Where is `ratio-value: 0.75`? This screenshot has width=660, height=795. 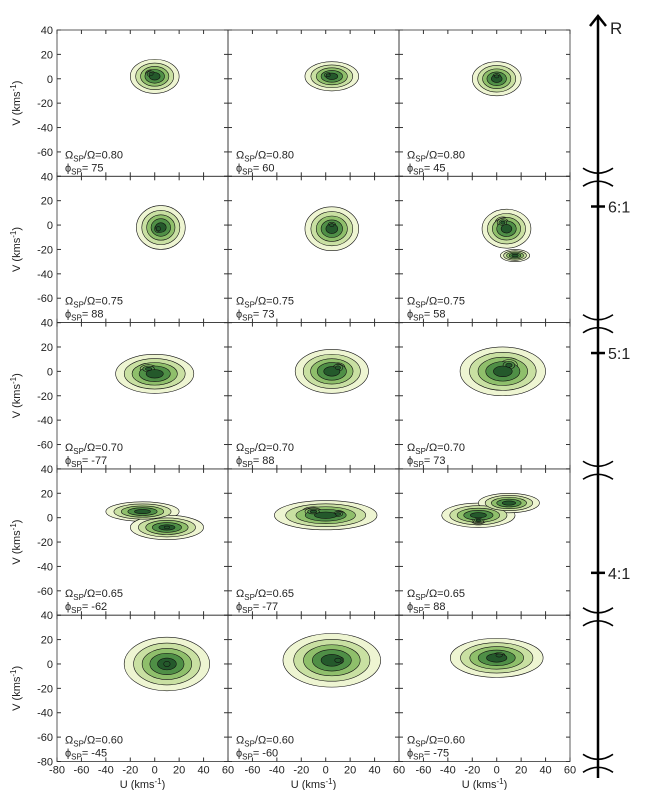 ratio-value: 0.75 is located at coordinates (112, 302).